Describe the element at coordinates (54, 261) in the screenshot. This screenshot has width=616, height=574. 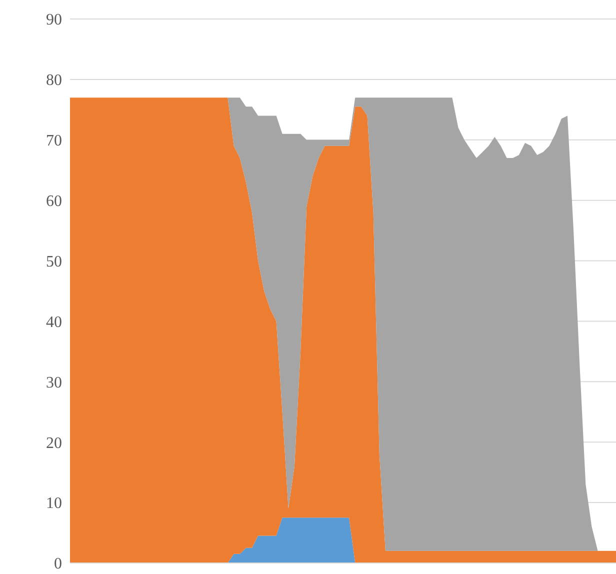
I see `y-tick-label: 50` at that location.